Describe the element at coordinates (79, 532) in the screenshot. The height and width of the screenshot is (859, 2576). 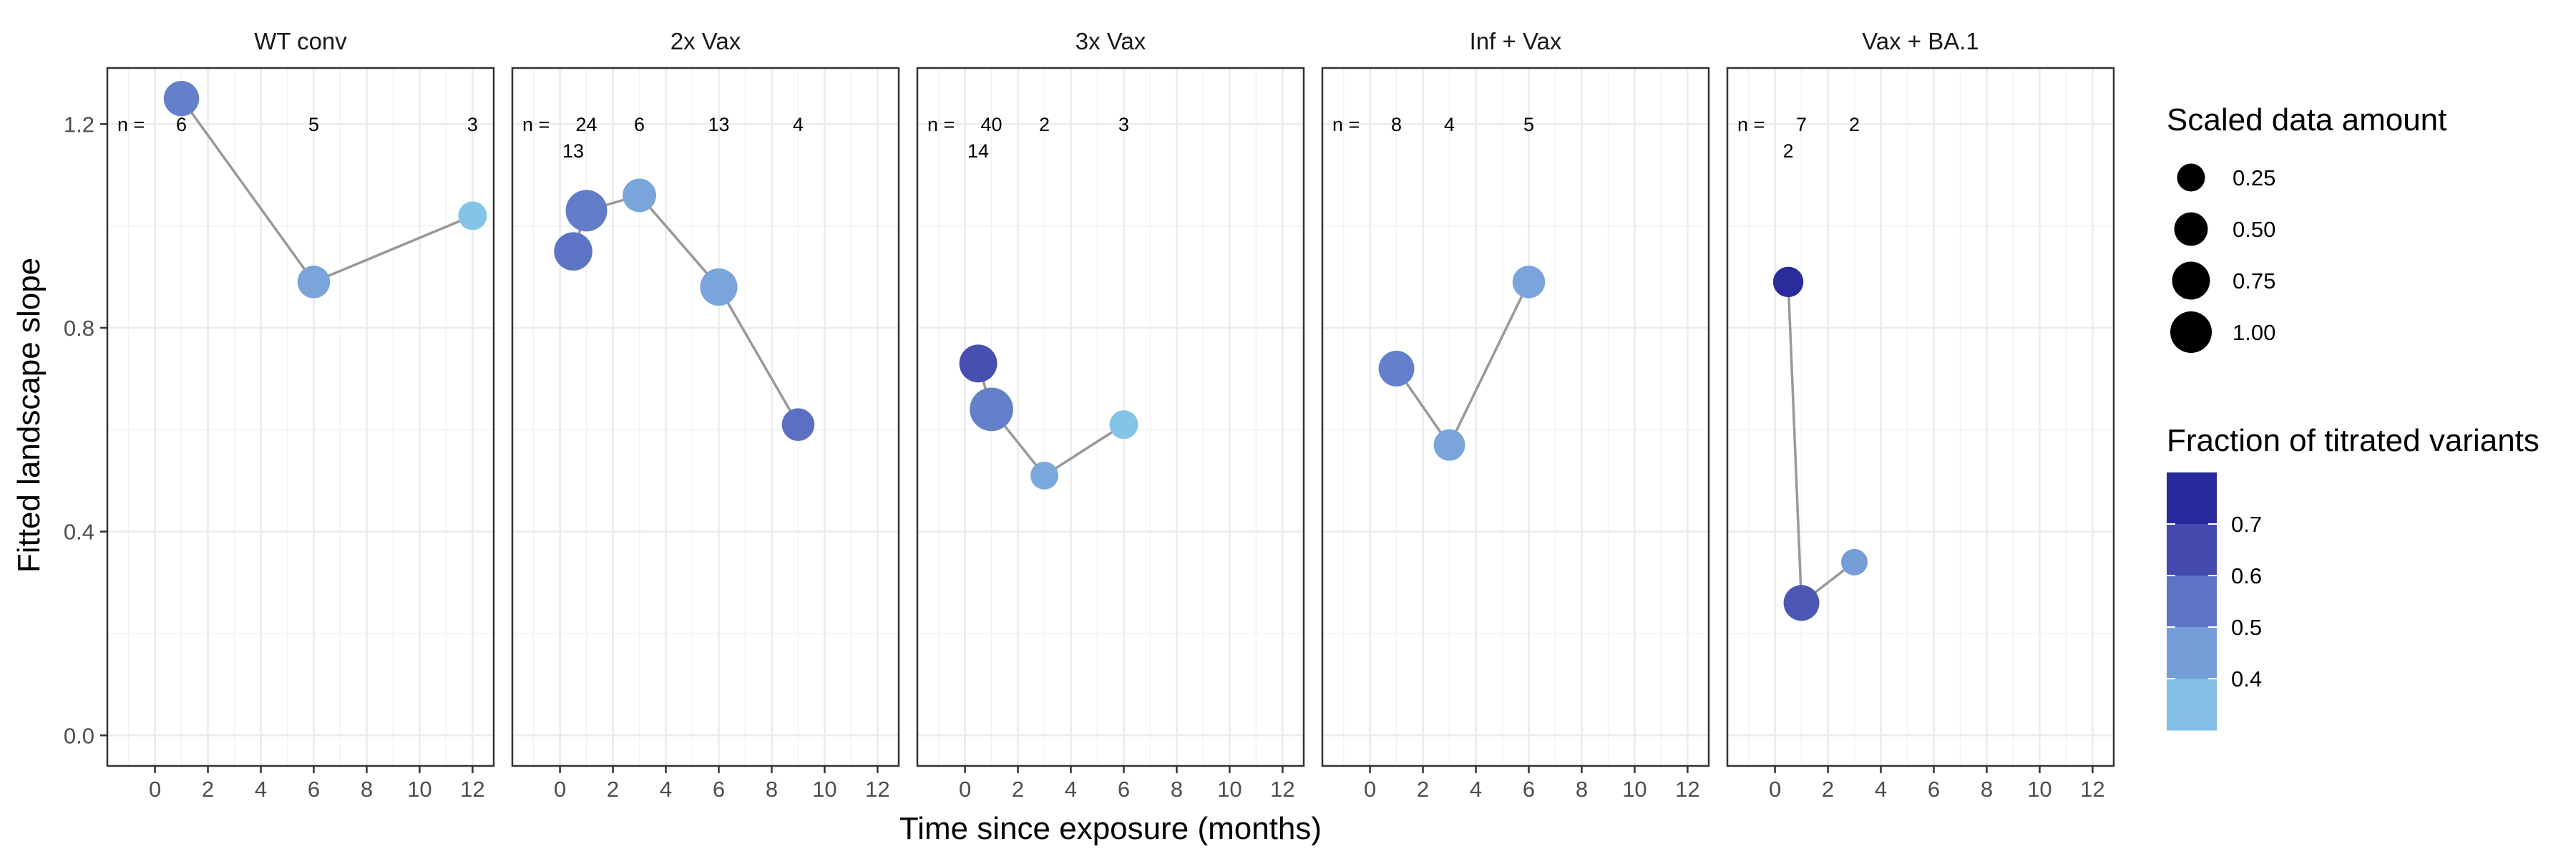
I see `y-tick-label: 0.4` at that location.